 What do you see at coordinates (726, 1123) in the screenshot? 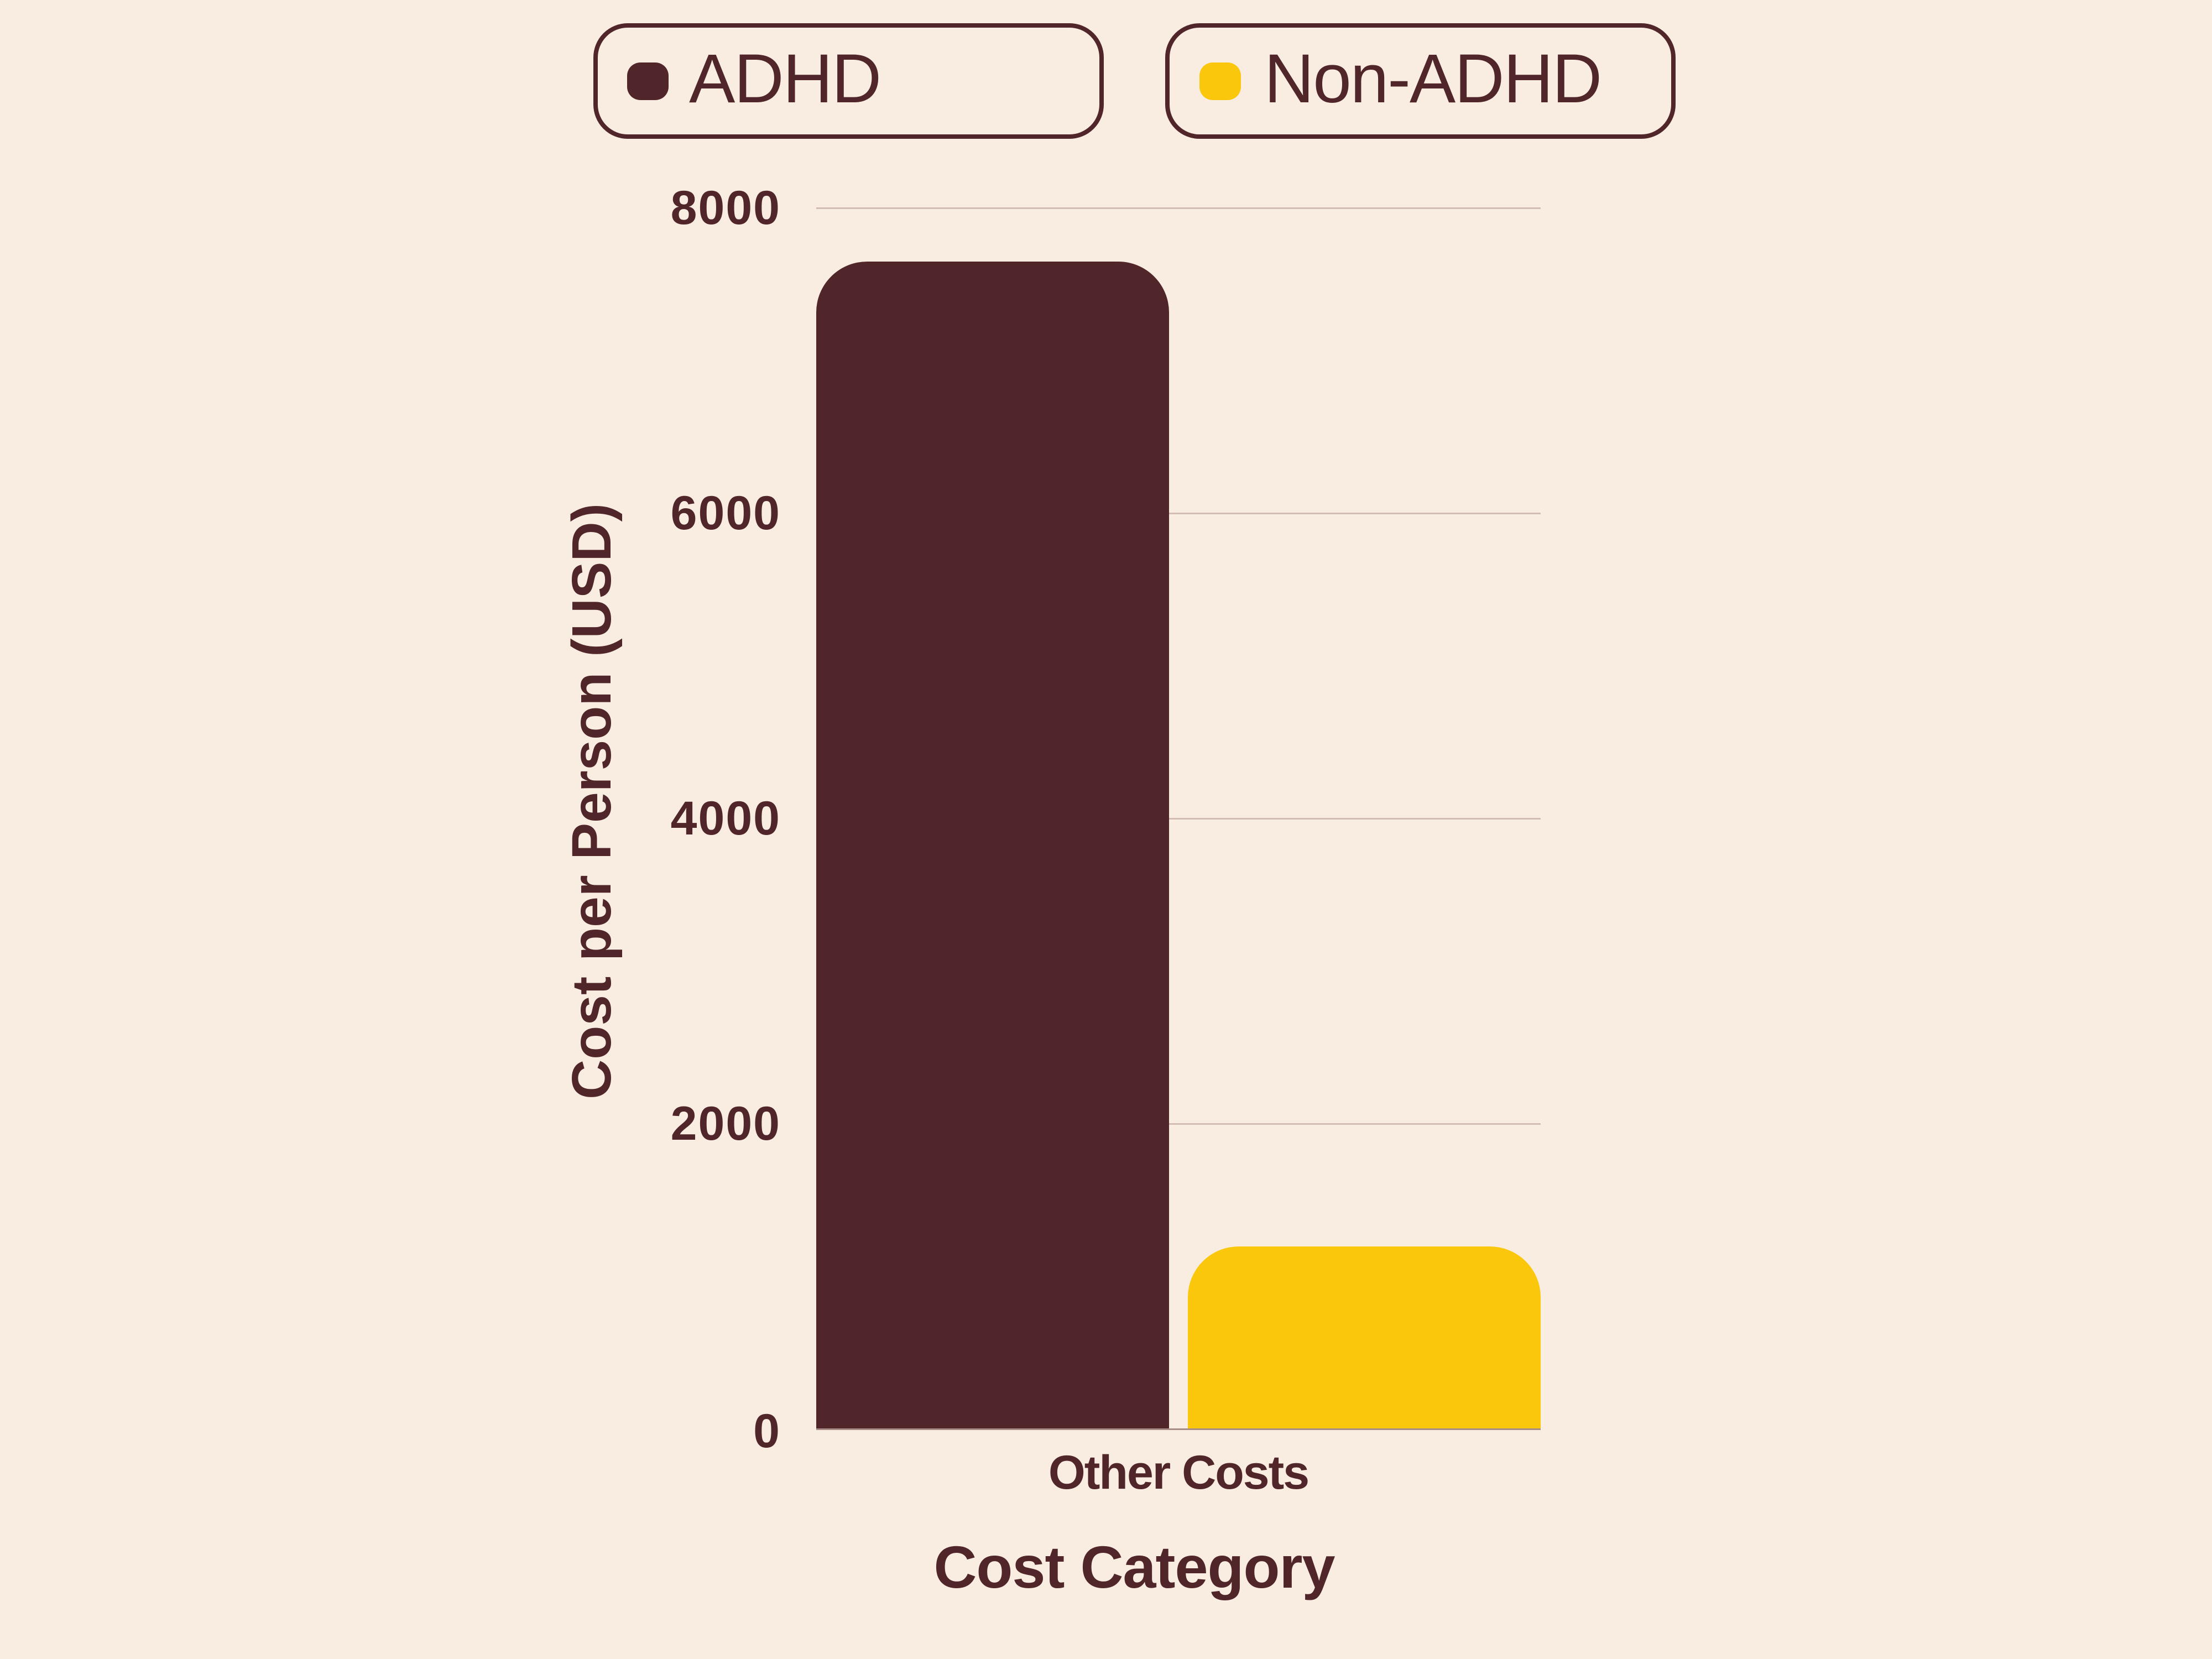
I see `y-tick-2000: 2000` at bounding box center [726, 1123].